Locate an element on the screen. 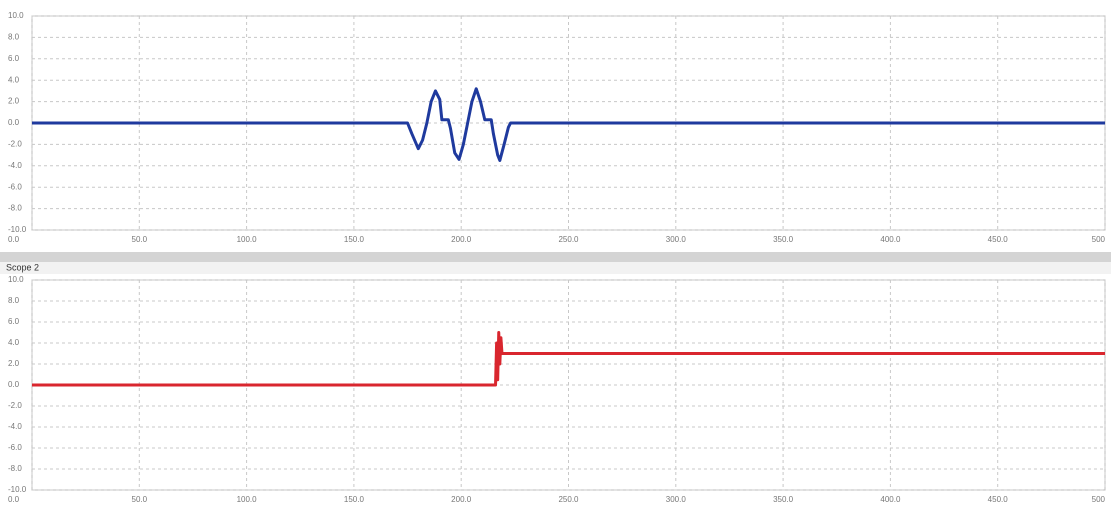 This screenshot has height=513, width=1111. scope-header is located at coordinates (555, 268).